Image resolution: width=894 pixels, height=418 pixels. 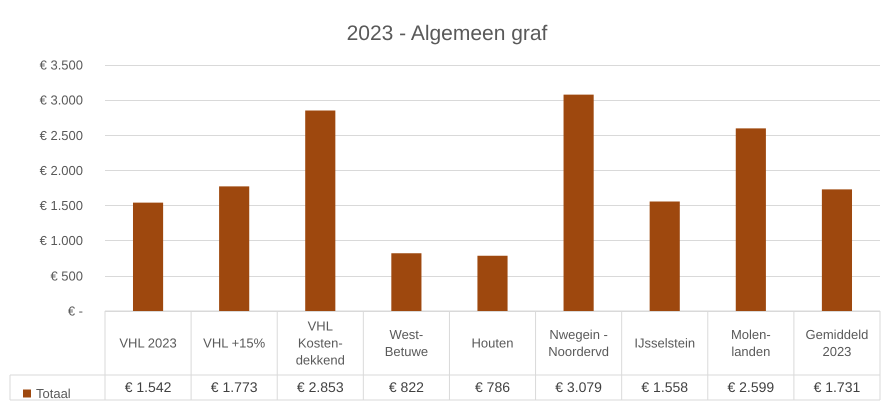 What do you see at coordinates (75, 311) in the screenshot?
I see `y-tick-label: € -` at bounding box center [75, 311].